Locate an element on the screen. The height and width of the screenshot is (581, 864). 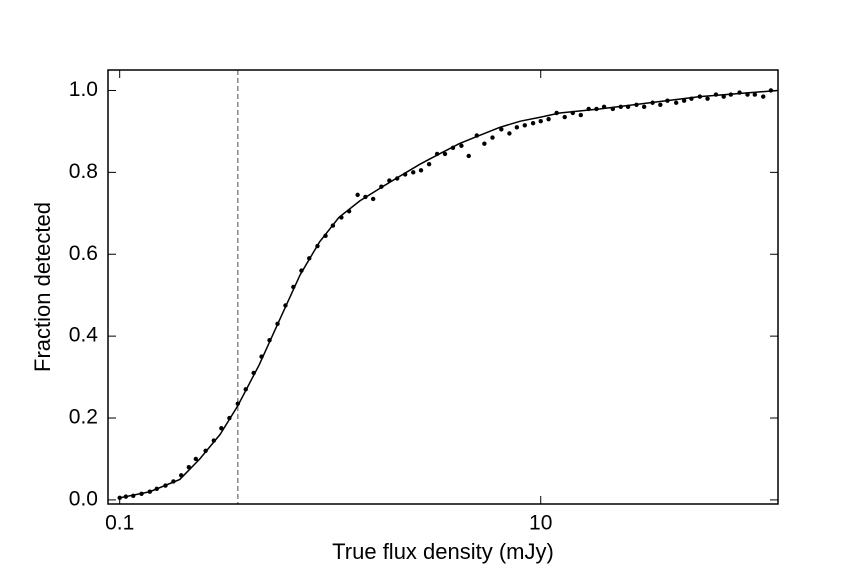
y-tick-label: 0.6 is located at coordinates (83, 253).